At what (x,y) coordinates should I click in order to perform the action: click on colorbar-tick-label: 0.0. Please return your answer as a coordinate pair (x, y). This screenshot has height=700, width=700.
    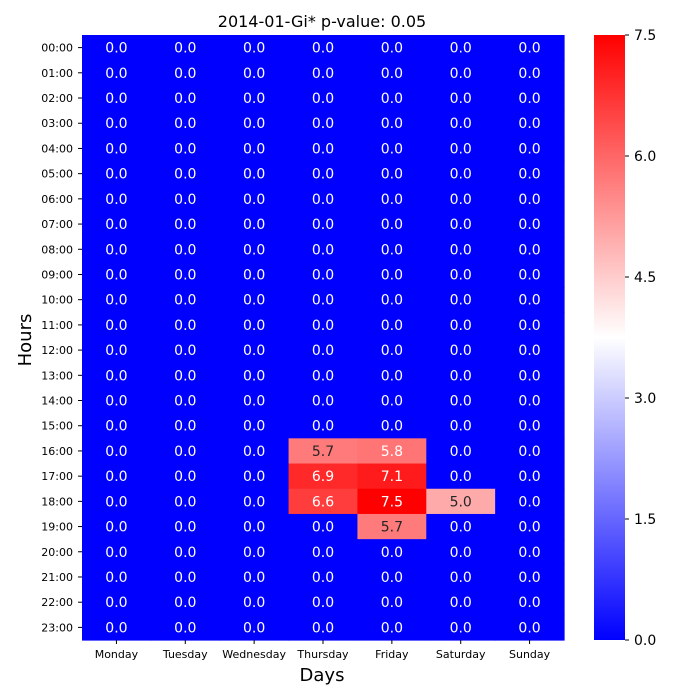
    Looking at the image, I should click on (645, 641).